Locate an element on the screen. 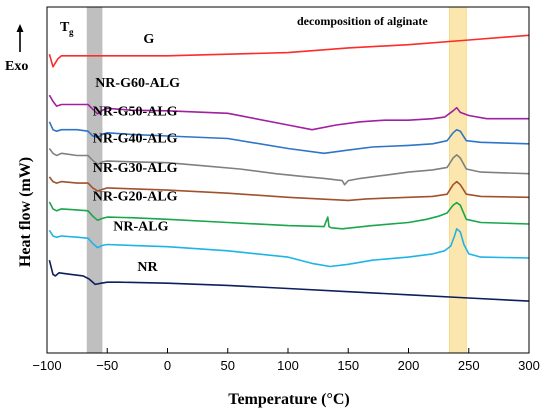 Image resolution: width=550 pixels, height=415 pixels. series-label-nr-g30-alg: NR-G30-ALG is located at coordinates (135, 168).